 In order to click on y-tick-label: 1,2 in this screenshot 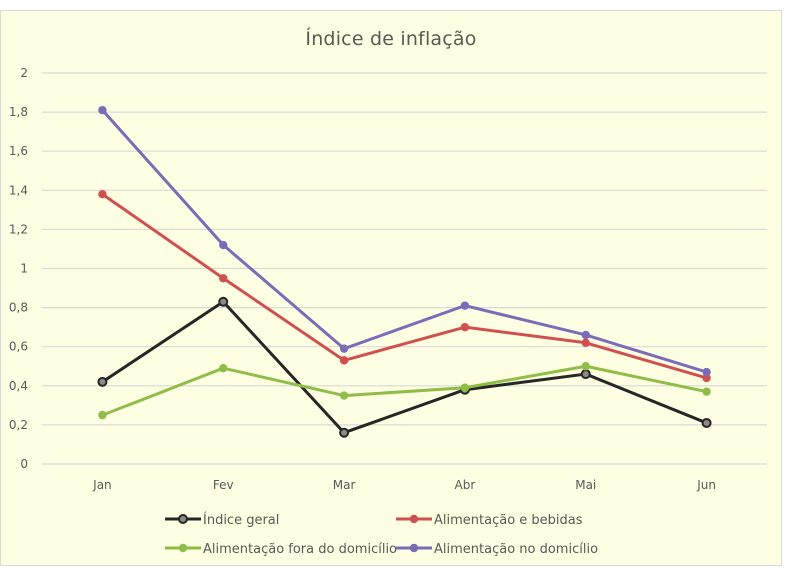, I will do `click(18, 229)`.